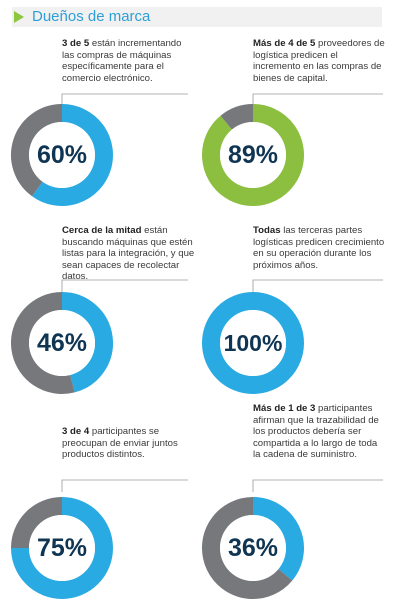 The height and width of the screenshot is (606, 400). What do you see at coordinates (76, 43) in the screenshot?
I see `caption-1-bold: 3 de 5` at bounding box center [76, 43].